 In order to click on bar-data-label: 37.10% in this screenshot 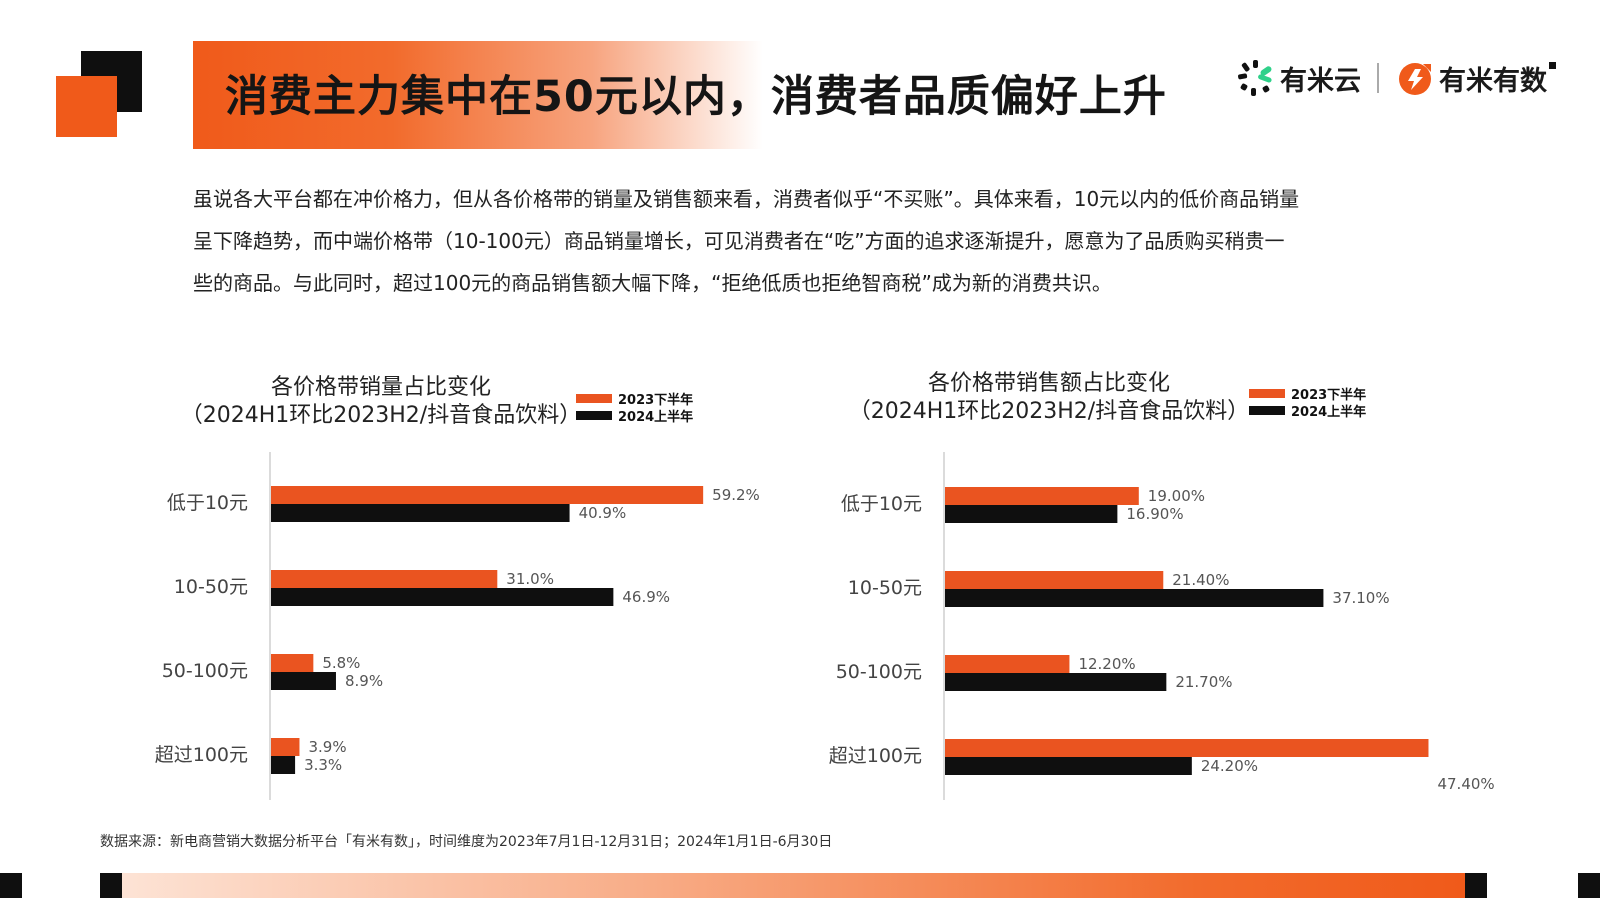, I will do `click(1360, 598)`.